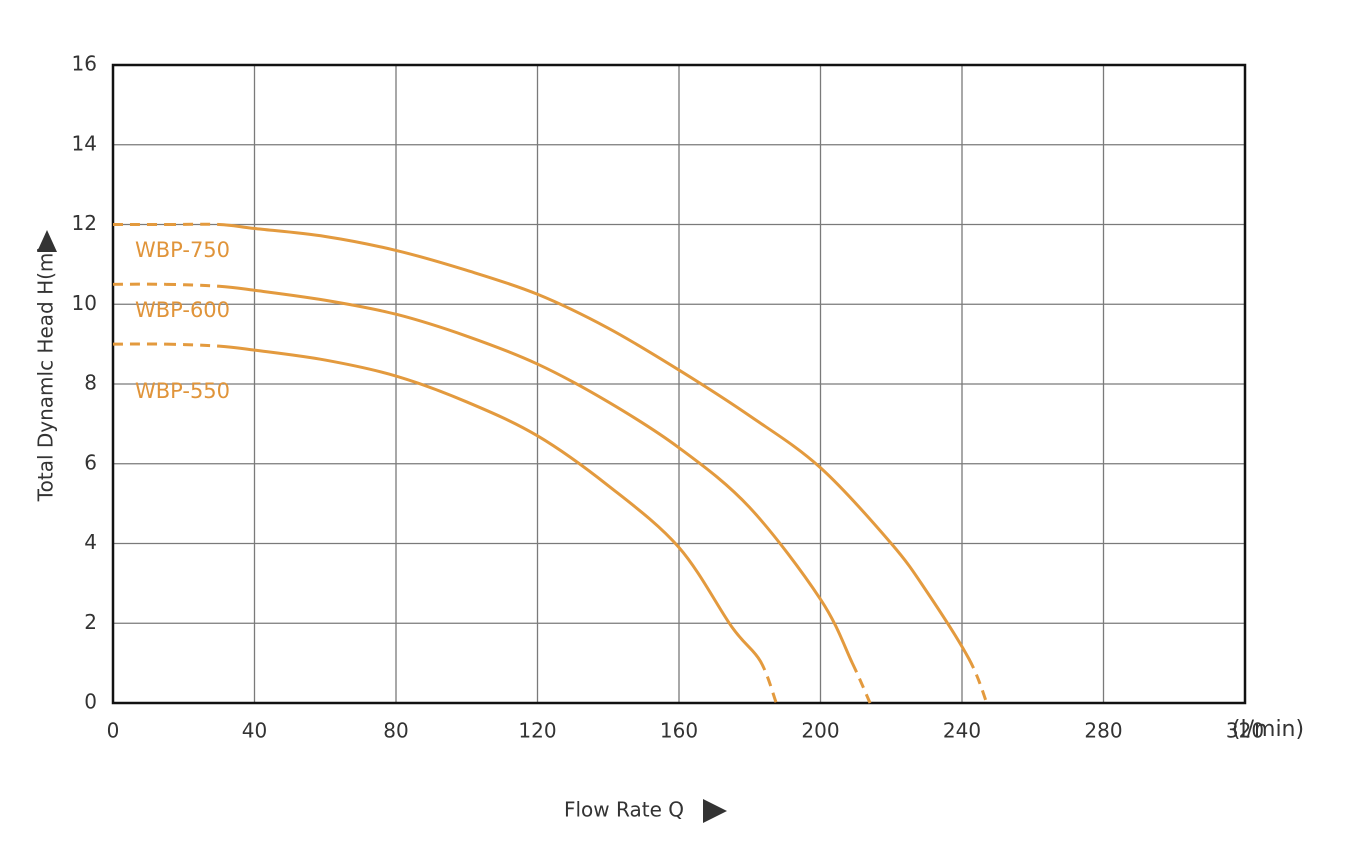  I want to click on y-axis-label: Total Dynamlc Head H(m), so click(46, 373).